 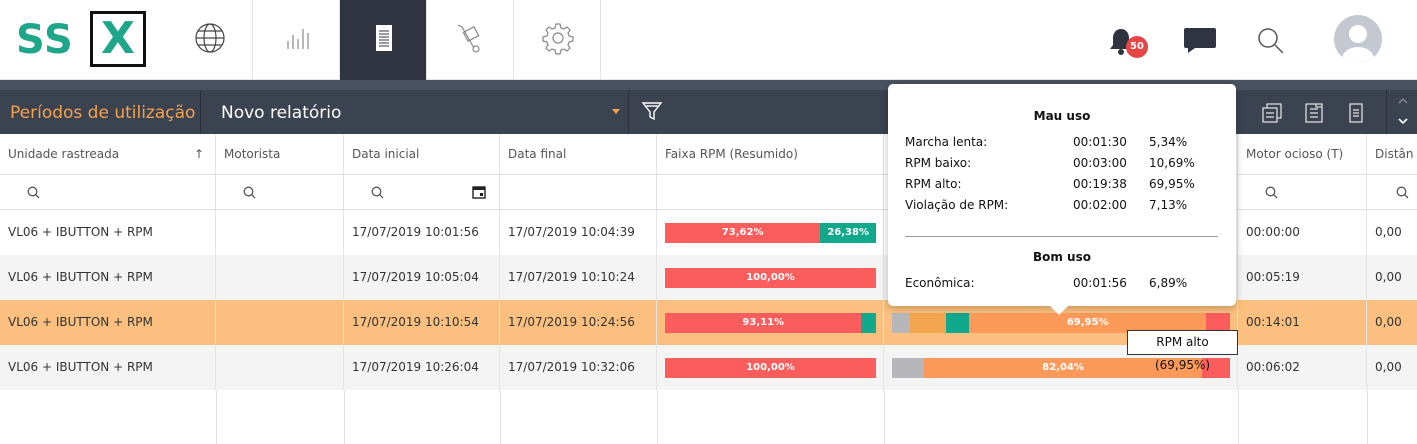 What do you see at coordinates (578, 154) in the screenshot?
I see `column-header-data-final: Data final` at bounding box center [578, 154].